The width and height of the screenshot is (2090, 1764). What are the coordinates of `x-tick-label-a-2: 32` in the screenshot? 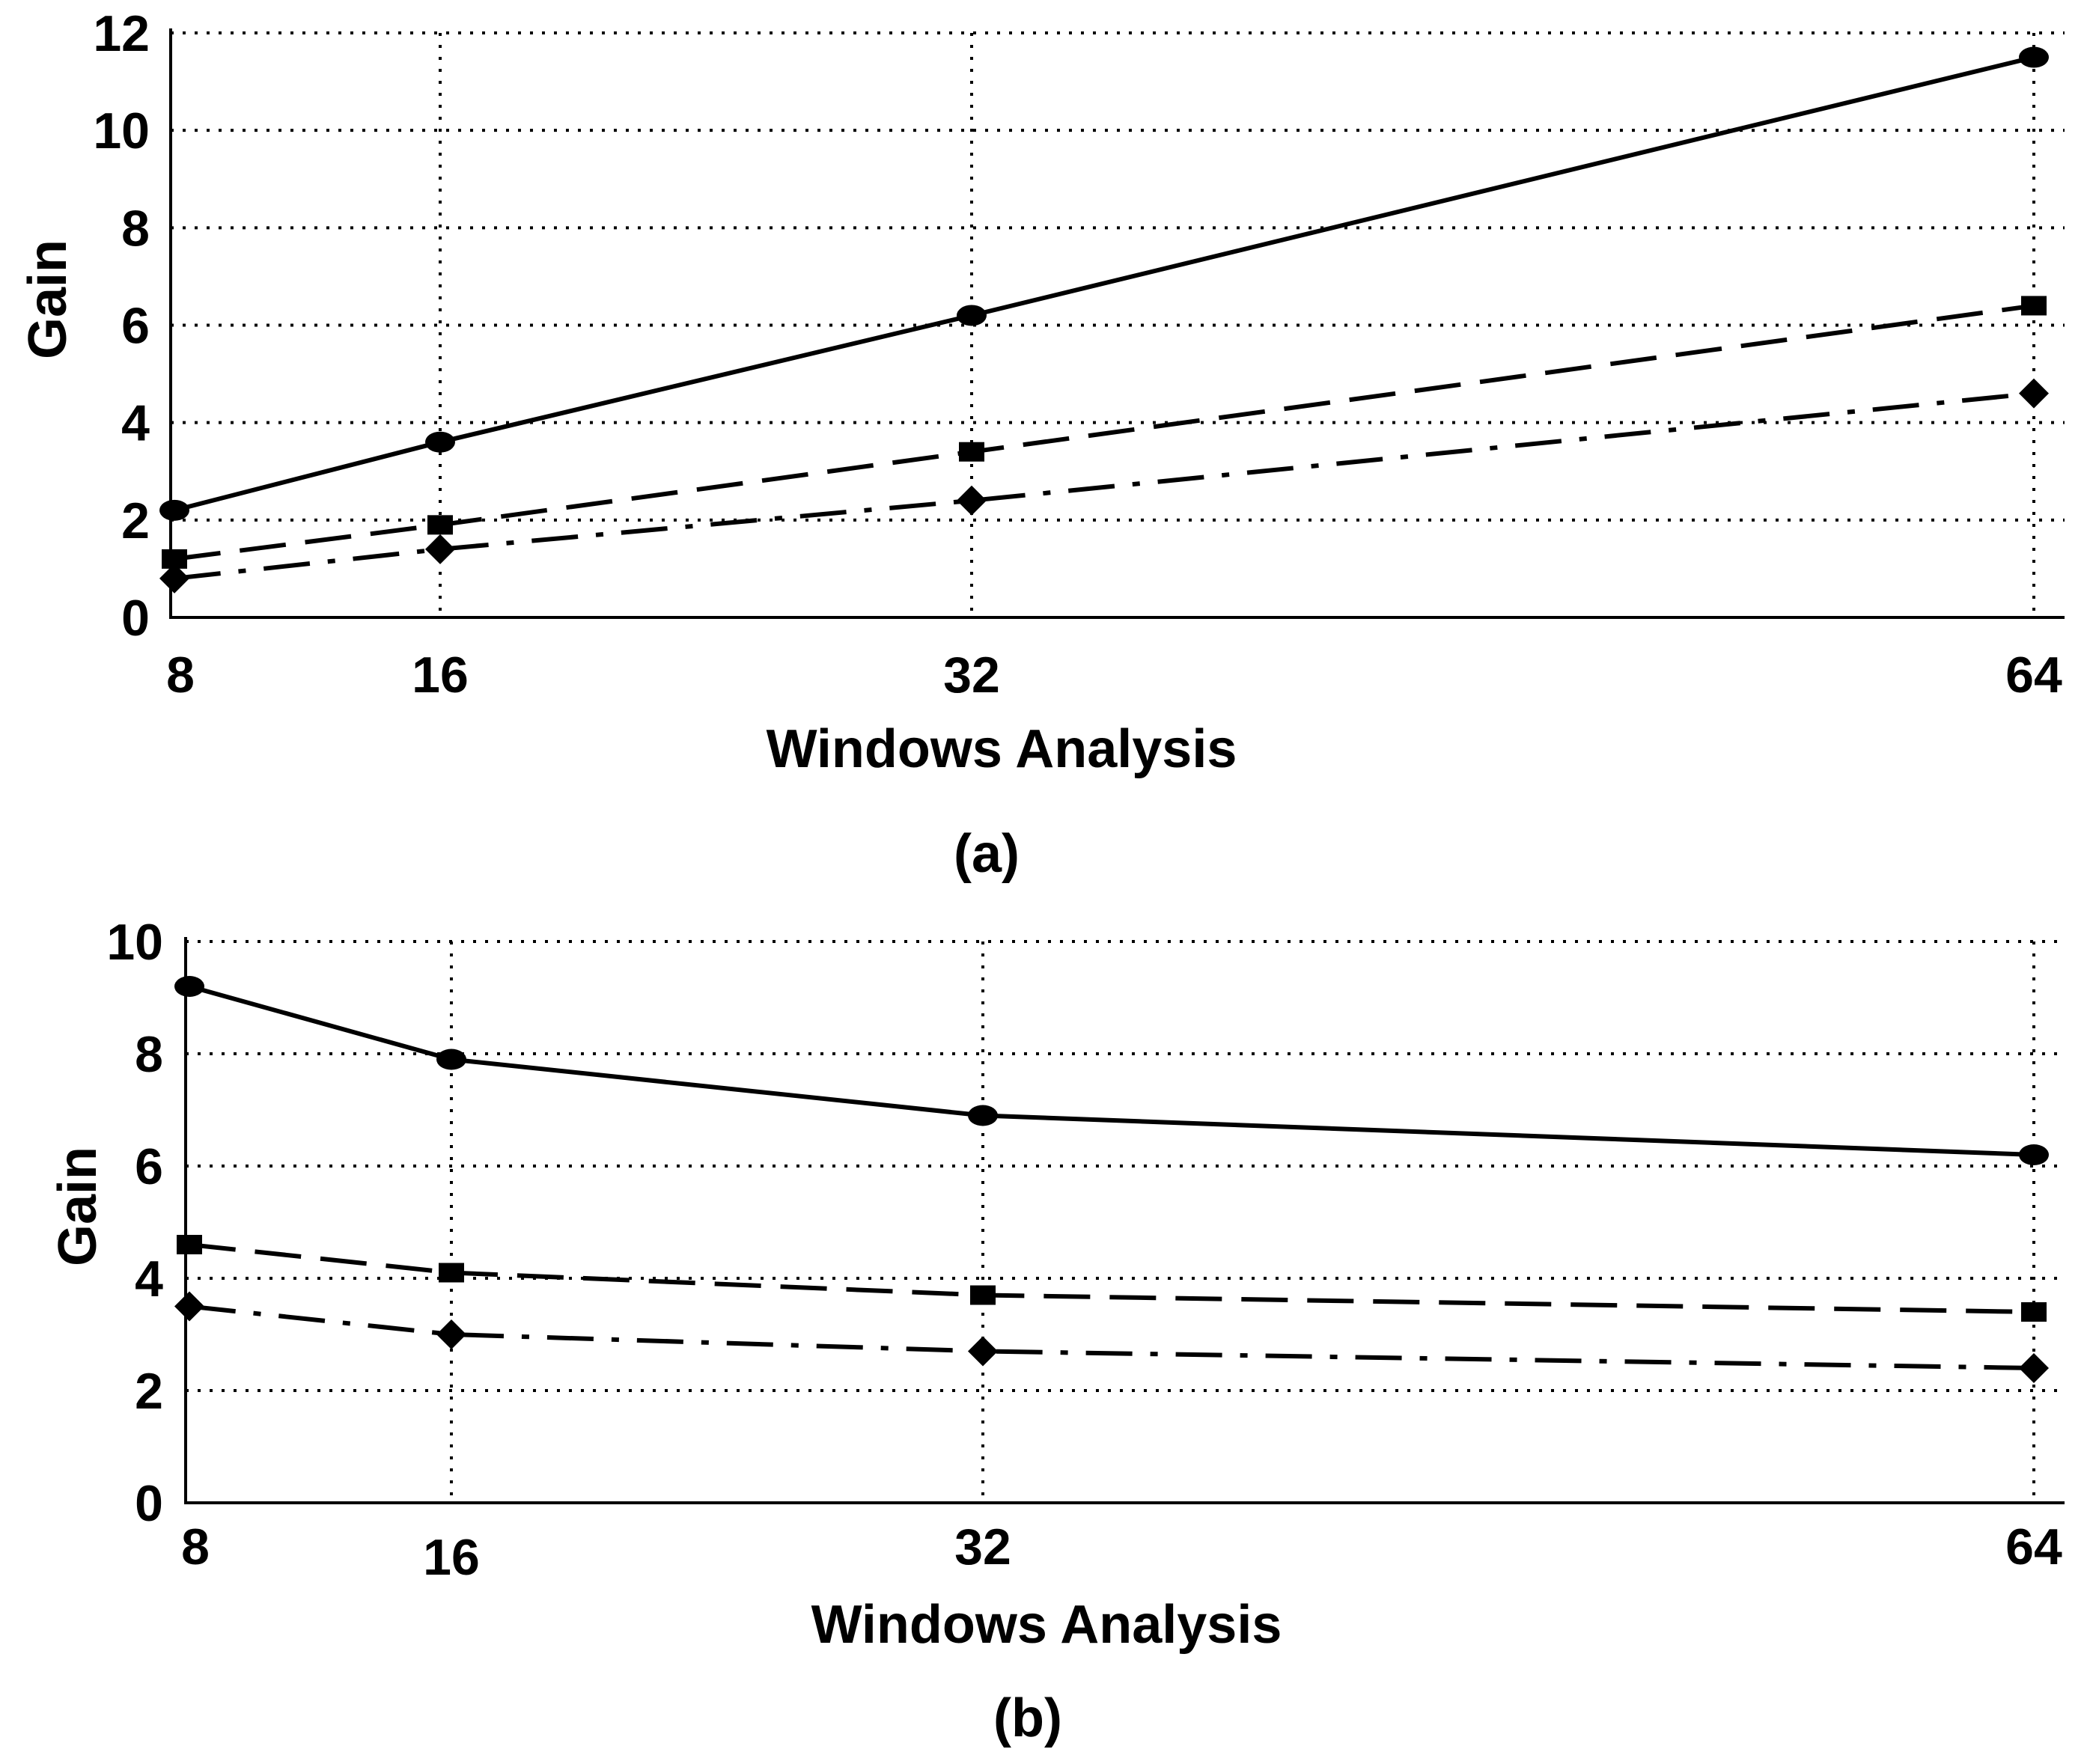 It's located at (971, 675).